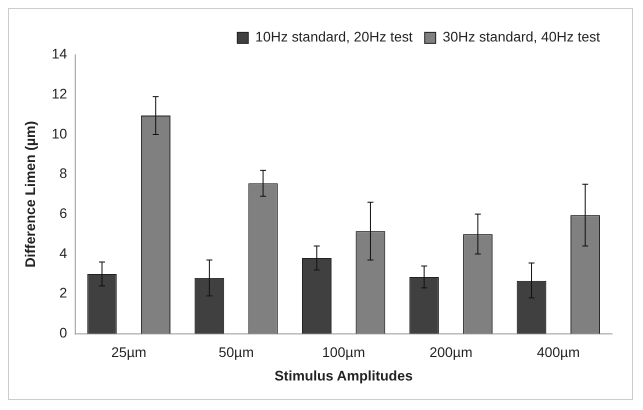 Image resolution: width=643 pixels, height=410 pixels. Describe the element at coordinates (63, 252) in the screenshot. I see `y-tick-label: 4` at that location.